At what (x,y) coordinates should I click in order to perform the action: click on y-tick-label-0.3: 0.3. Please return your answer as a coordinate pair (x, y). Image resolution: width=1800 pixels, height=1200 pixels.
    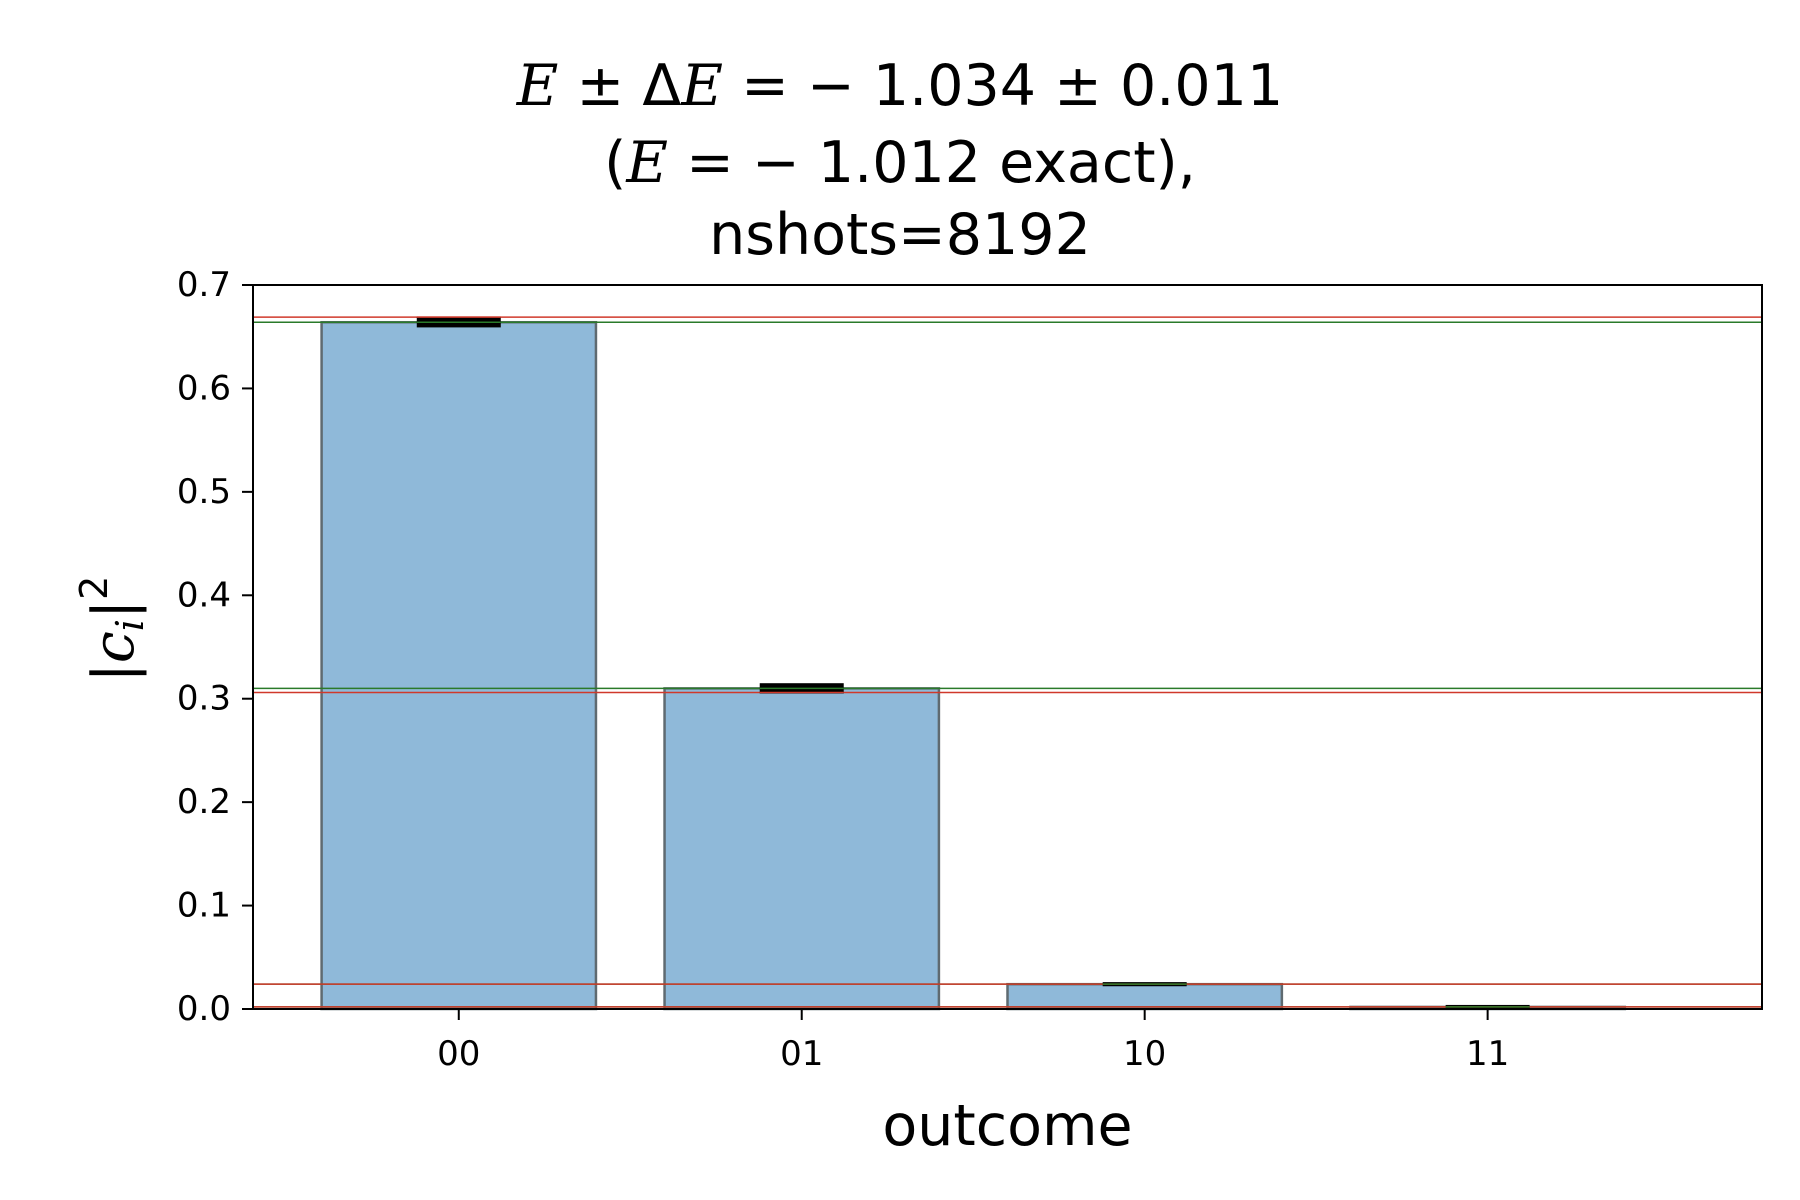
    Looking at the image, I should click on (204, 699).